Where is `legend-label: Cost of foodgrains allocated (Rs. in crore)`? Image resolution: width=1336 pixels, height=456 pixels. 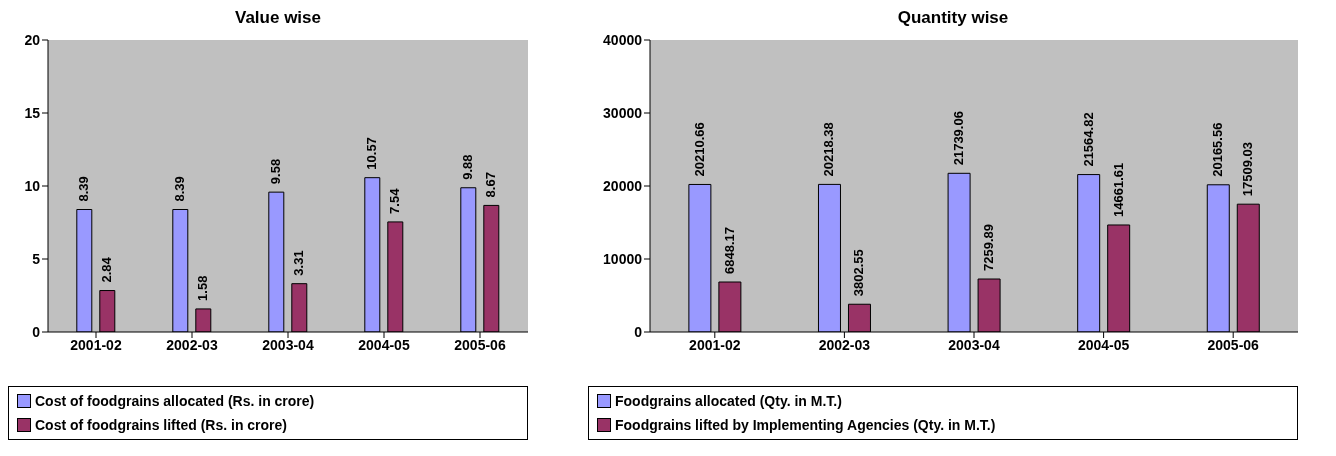 legend-label: Cost of foodgrains allocated (Rs. in crore) is located at coordinates (175, 401).